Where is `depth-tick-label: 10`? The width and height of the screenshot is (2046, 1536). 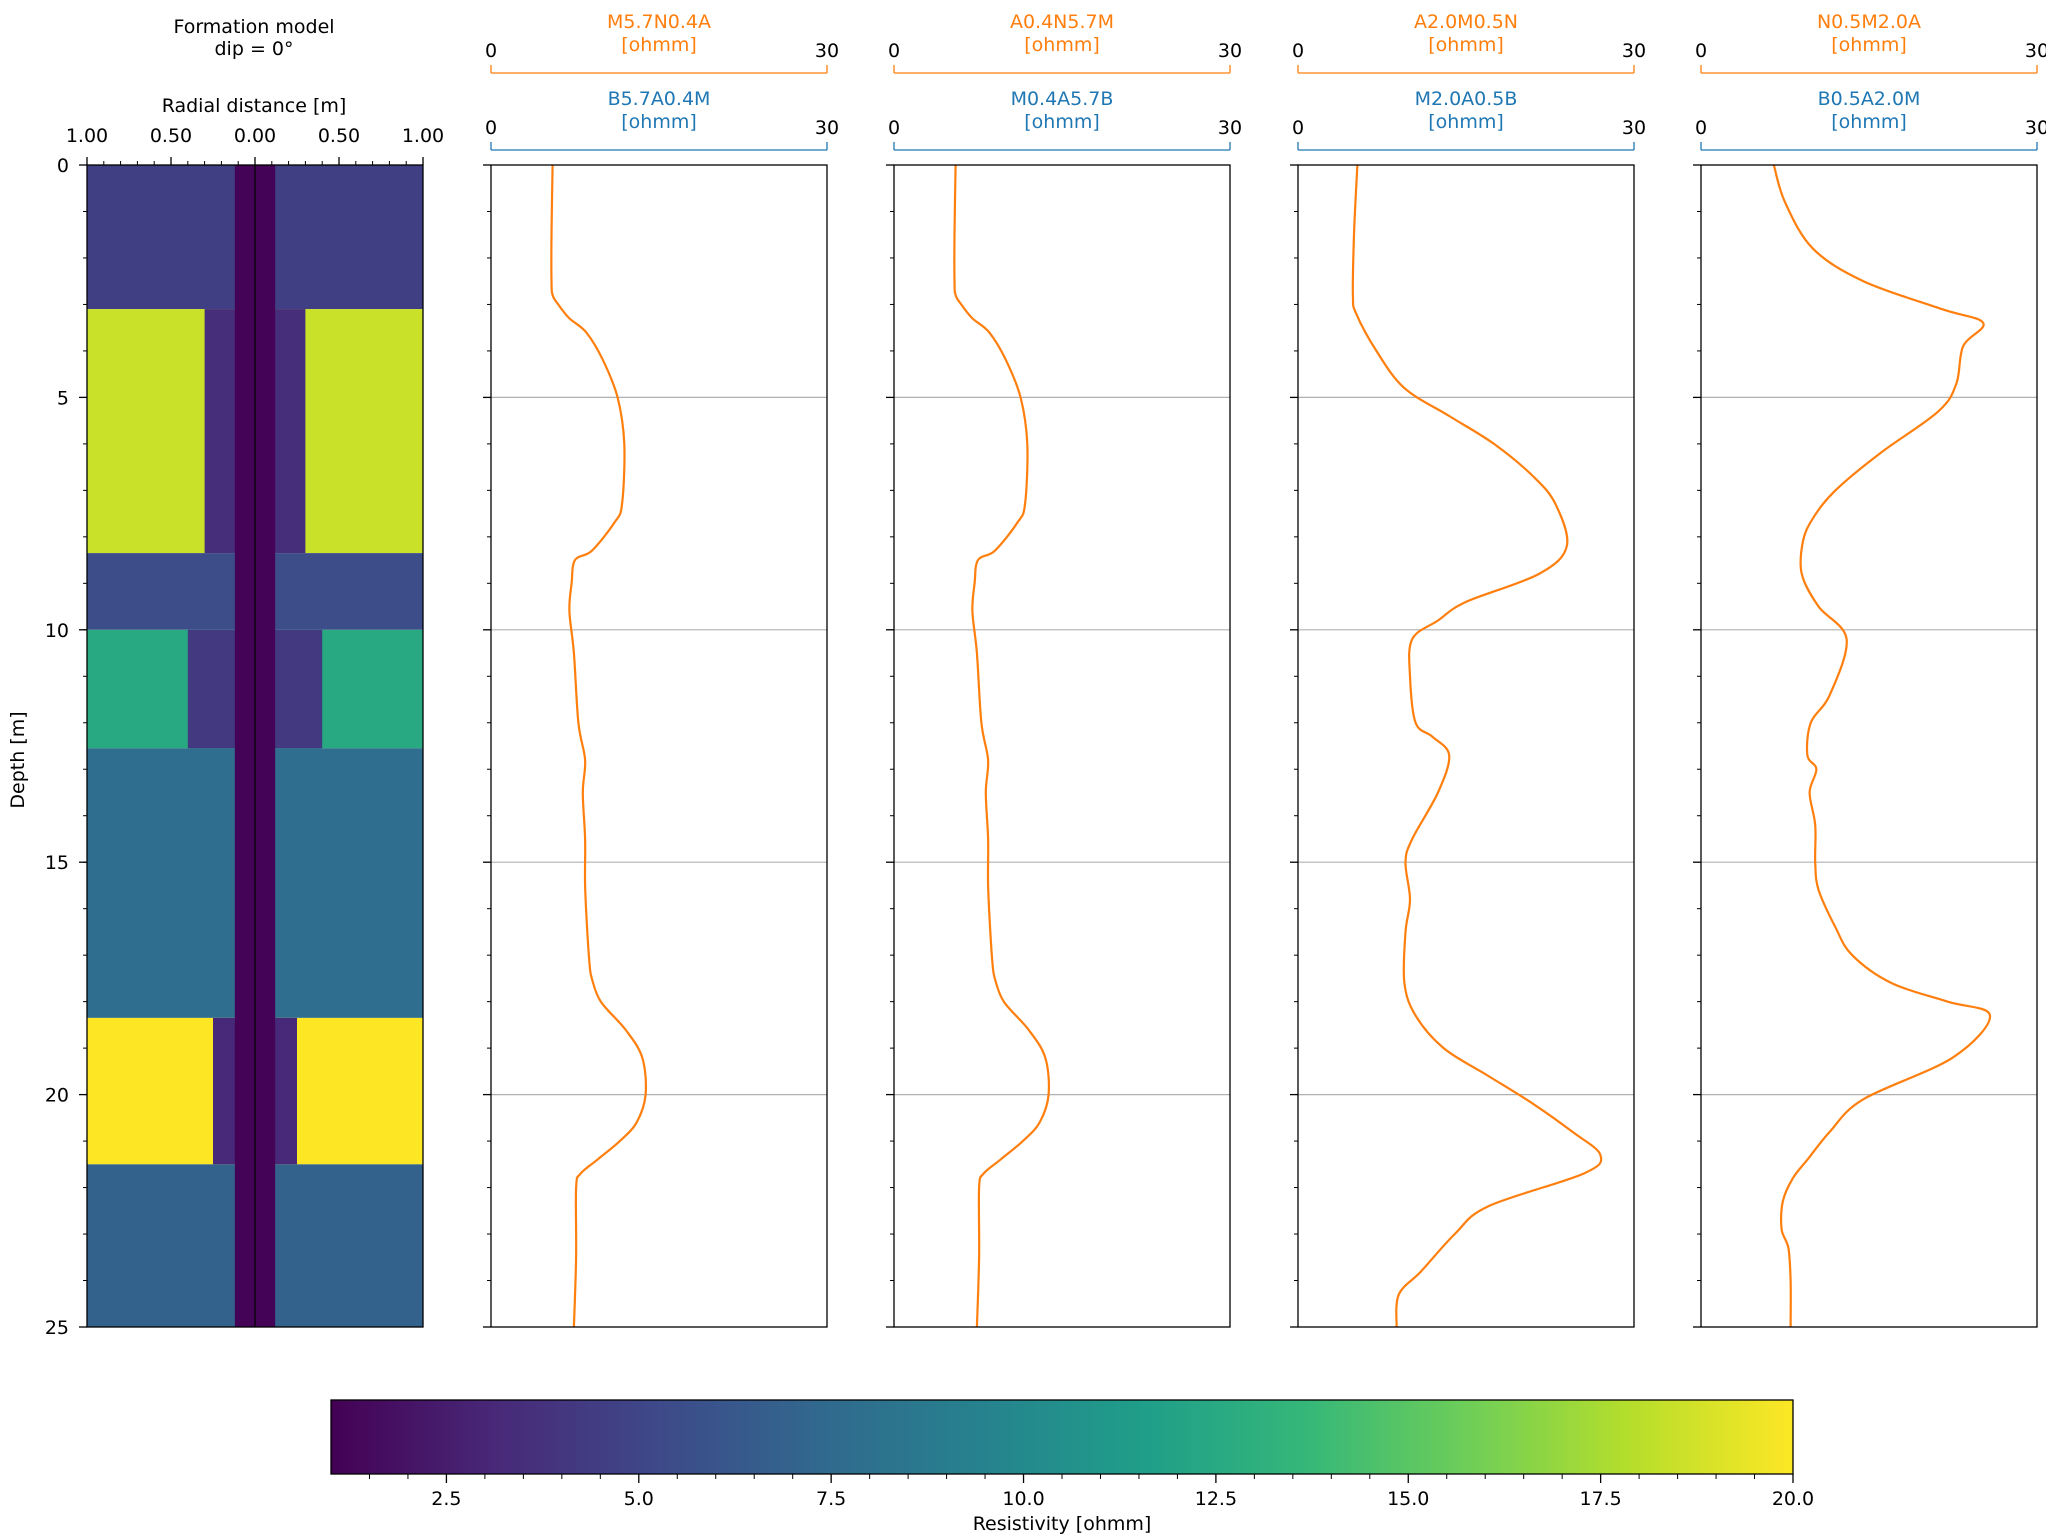 depth-tick-label: 10 is located at coordinates (57, 631).